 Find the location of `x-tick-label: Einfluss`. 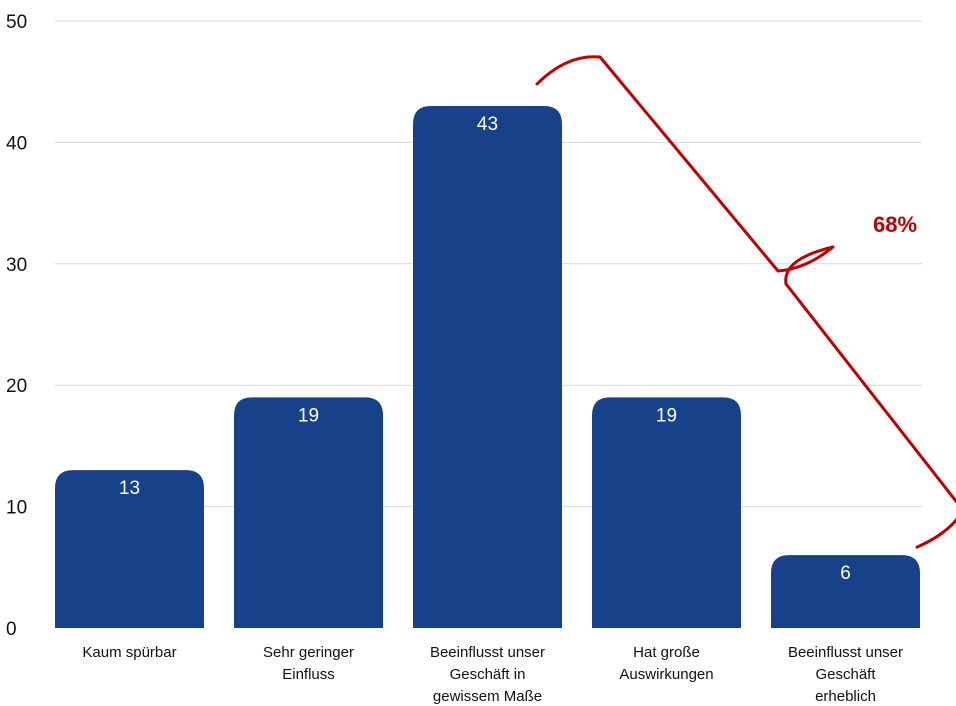

x-tick-label: Einfluss is located at coordinates (308, 674).